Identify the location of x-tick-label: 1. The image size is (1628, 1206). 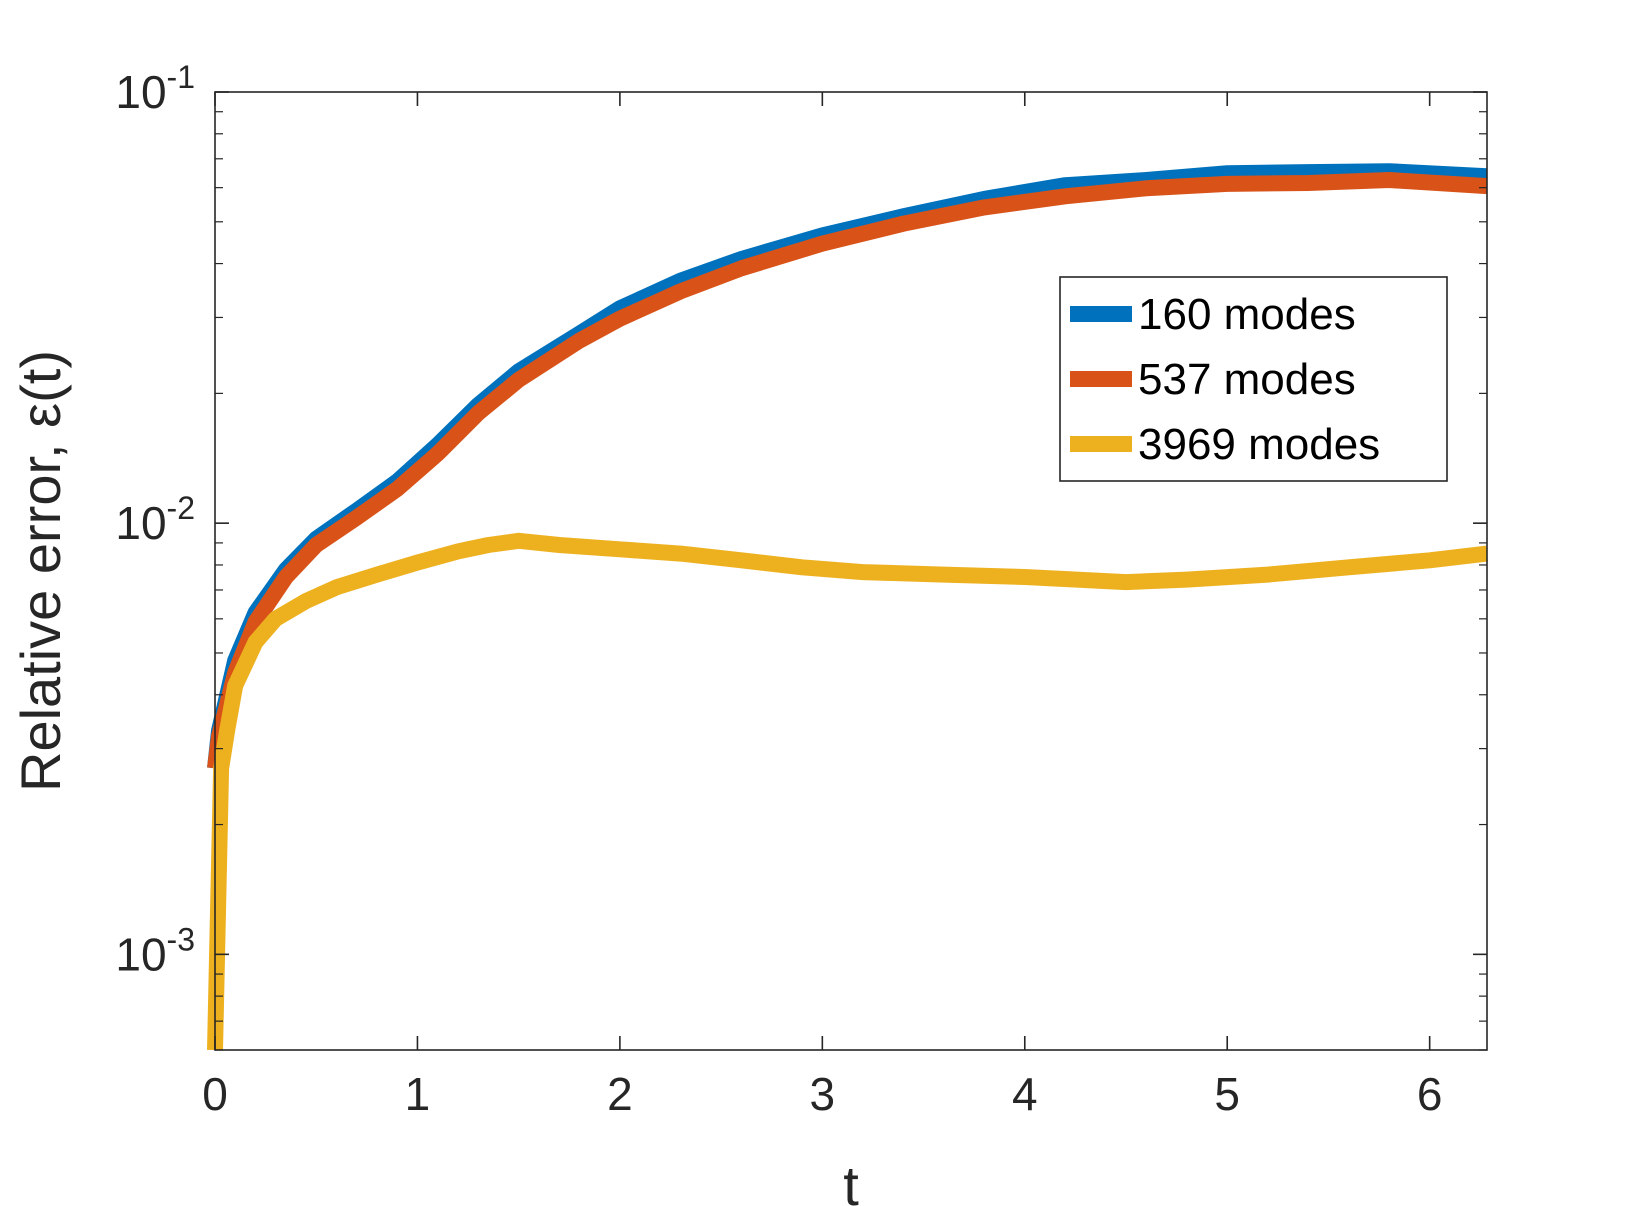
(418, 1094).